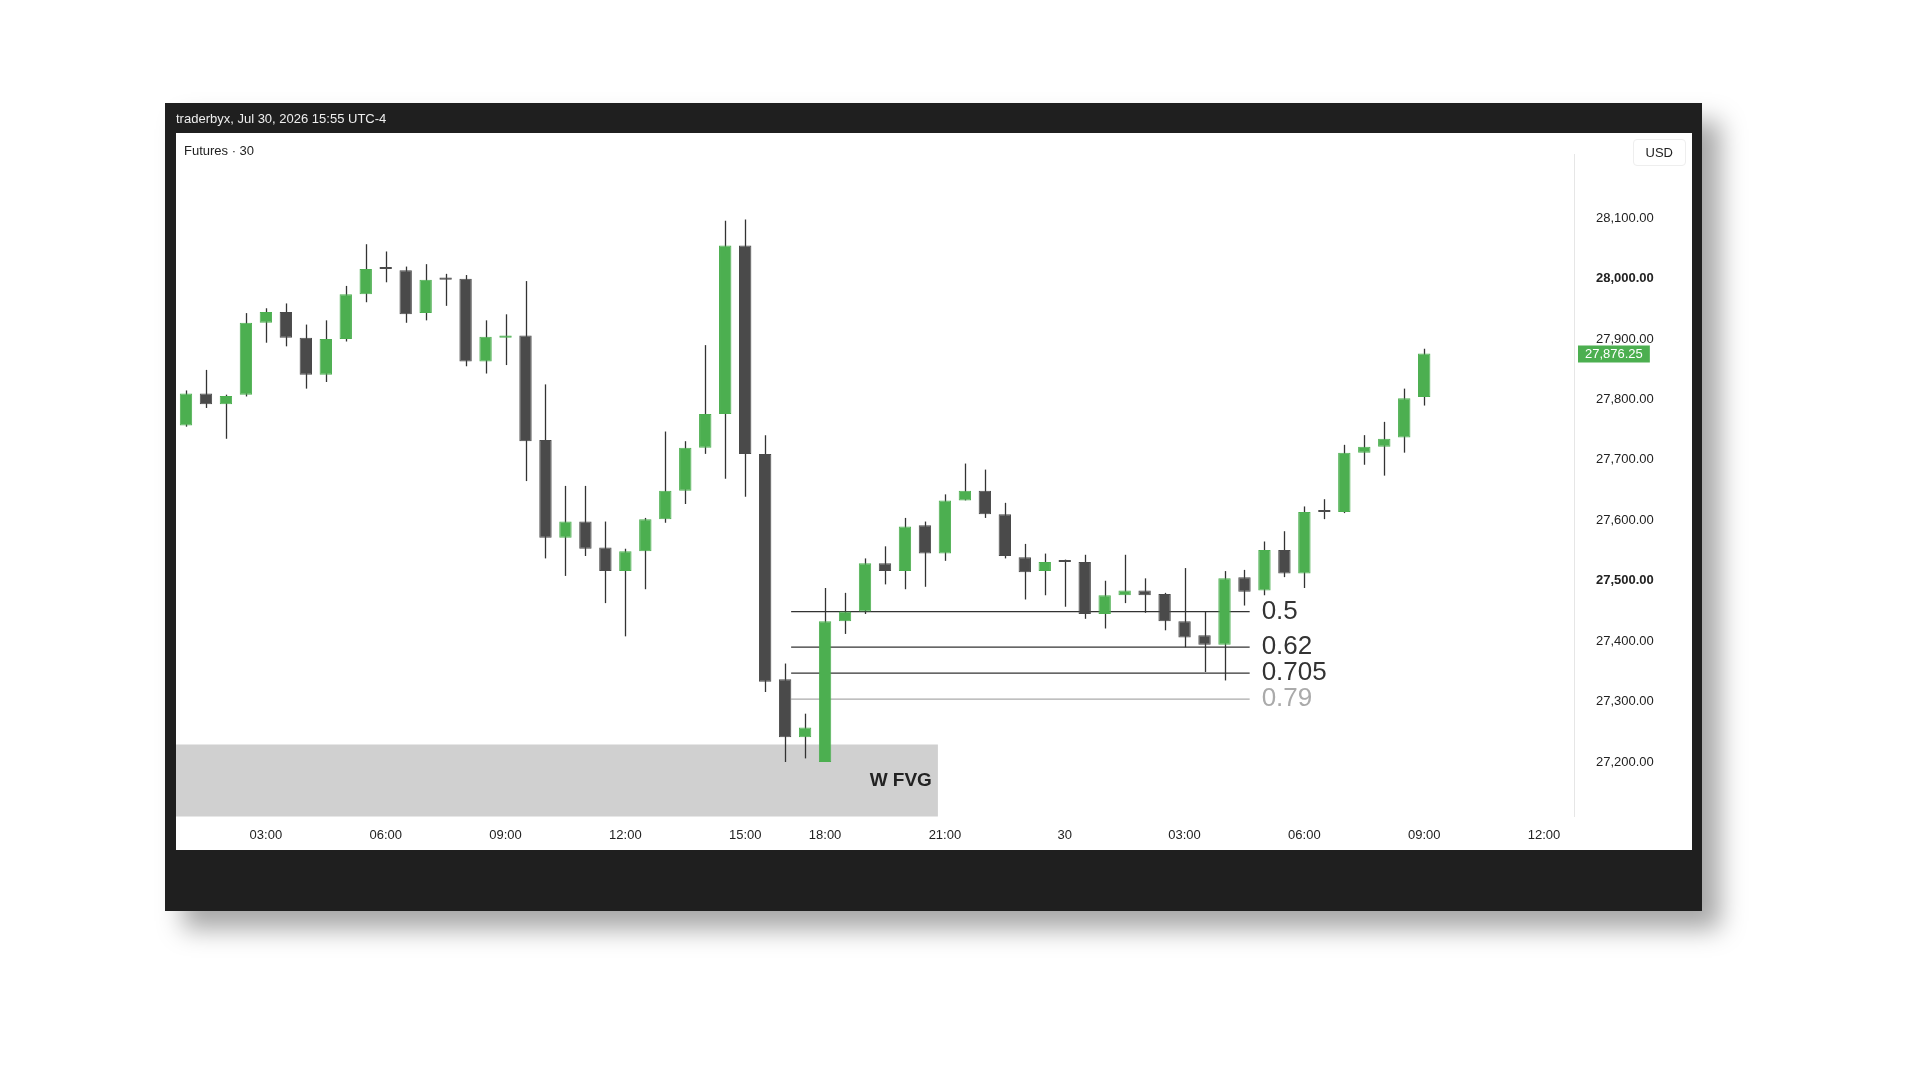 This screenshot has height=1080, width=1920. I want to click on text: traderbyx, Jul 30, 2026 15:55 UTC-4, so click(281, 118).